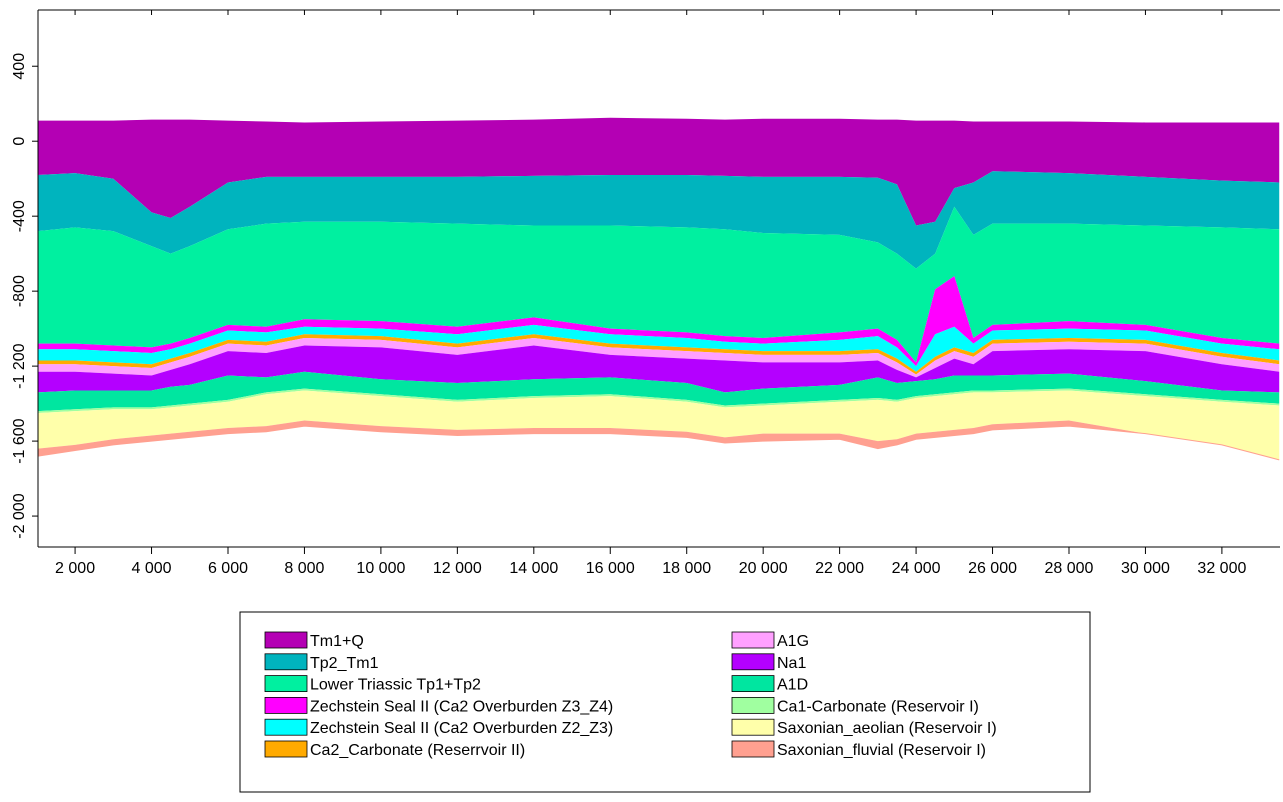  Describe the element at coordinates (791, 663) in the screenshot. I see `legend-label: Na1` at that location.